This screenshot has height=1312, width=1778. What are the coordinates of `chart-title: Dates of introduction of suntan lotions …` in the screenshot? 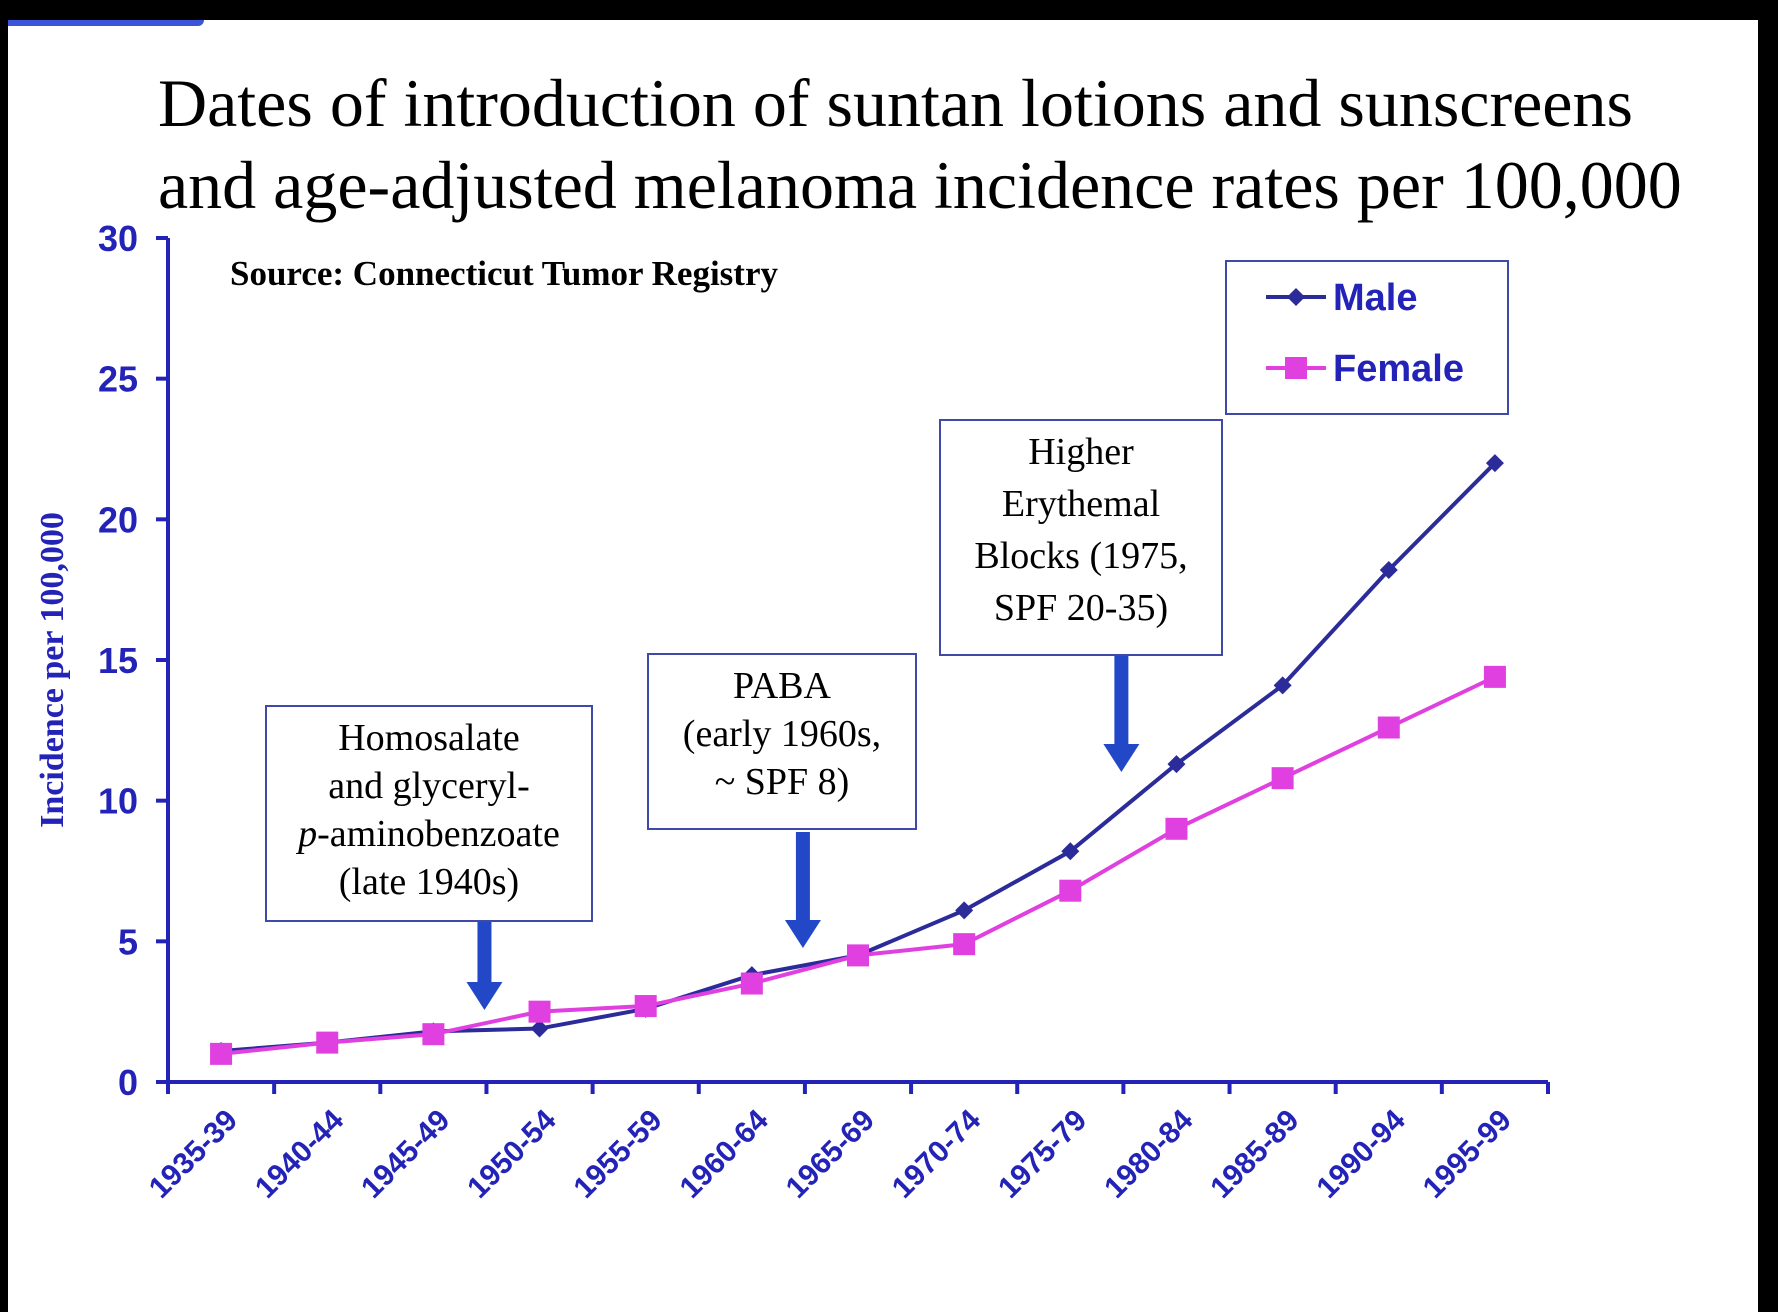 It's located at (958, 144).